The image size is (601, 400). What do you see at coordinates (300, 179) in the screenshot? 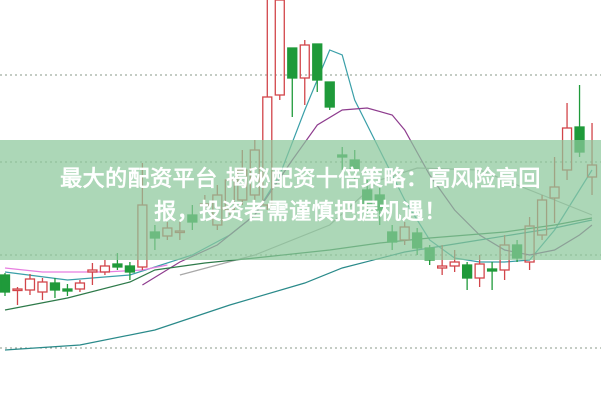
I see `headline-line-1: 最大的配资平台 揭秘配资十倍策略：高风险高回` at bounding box center [300, 179].